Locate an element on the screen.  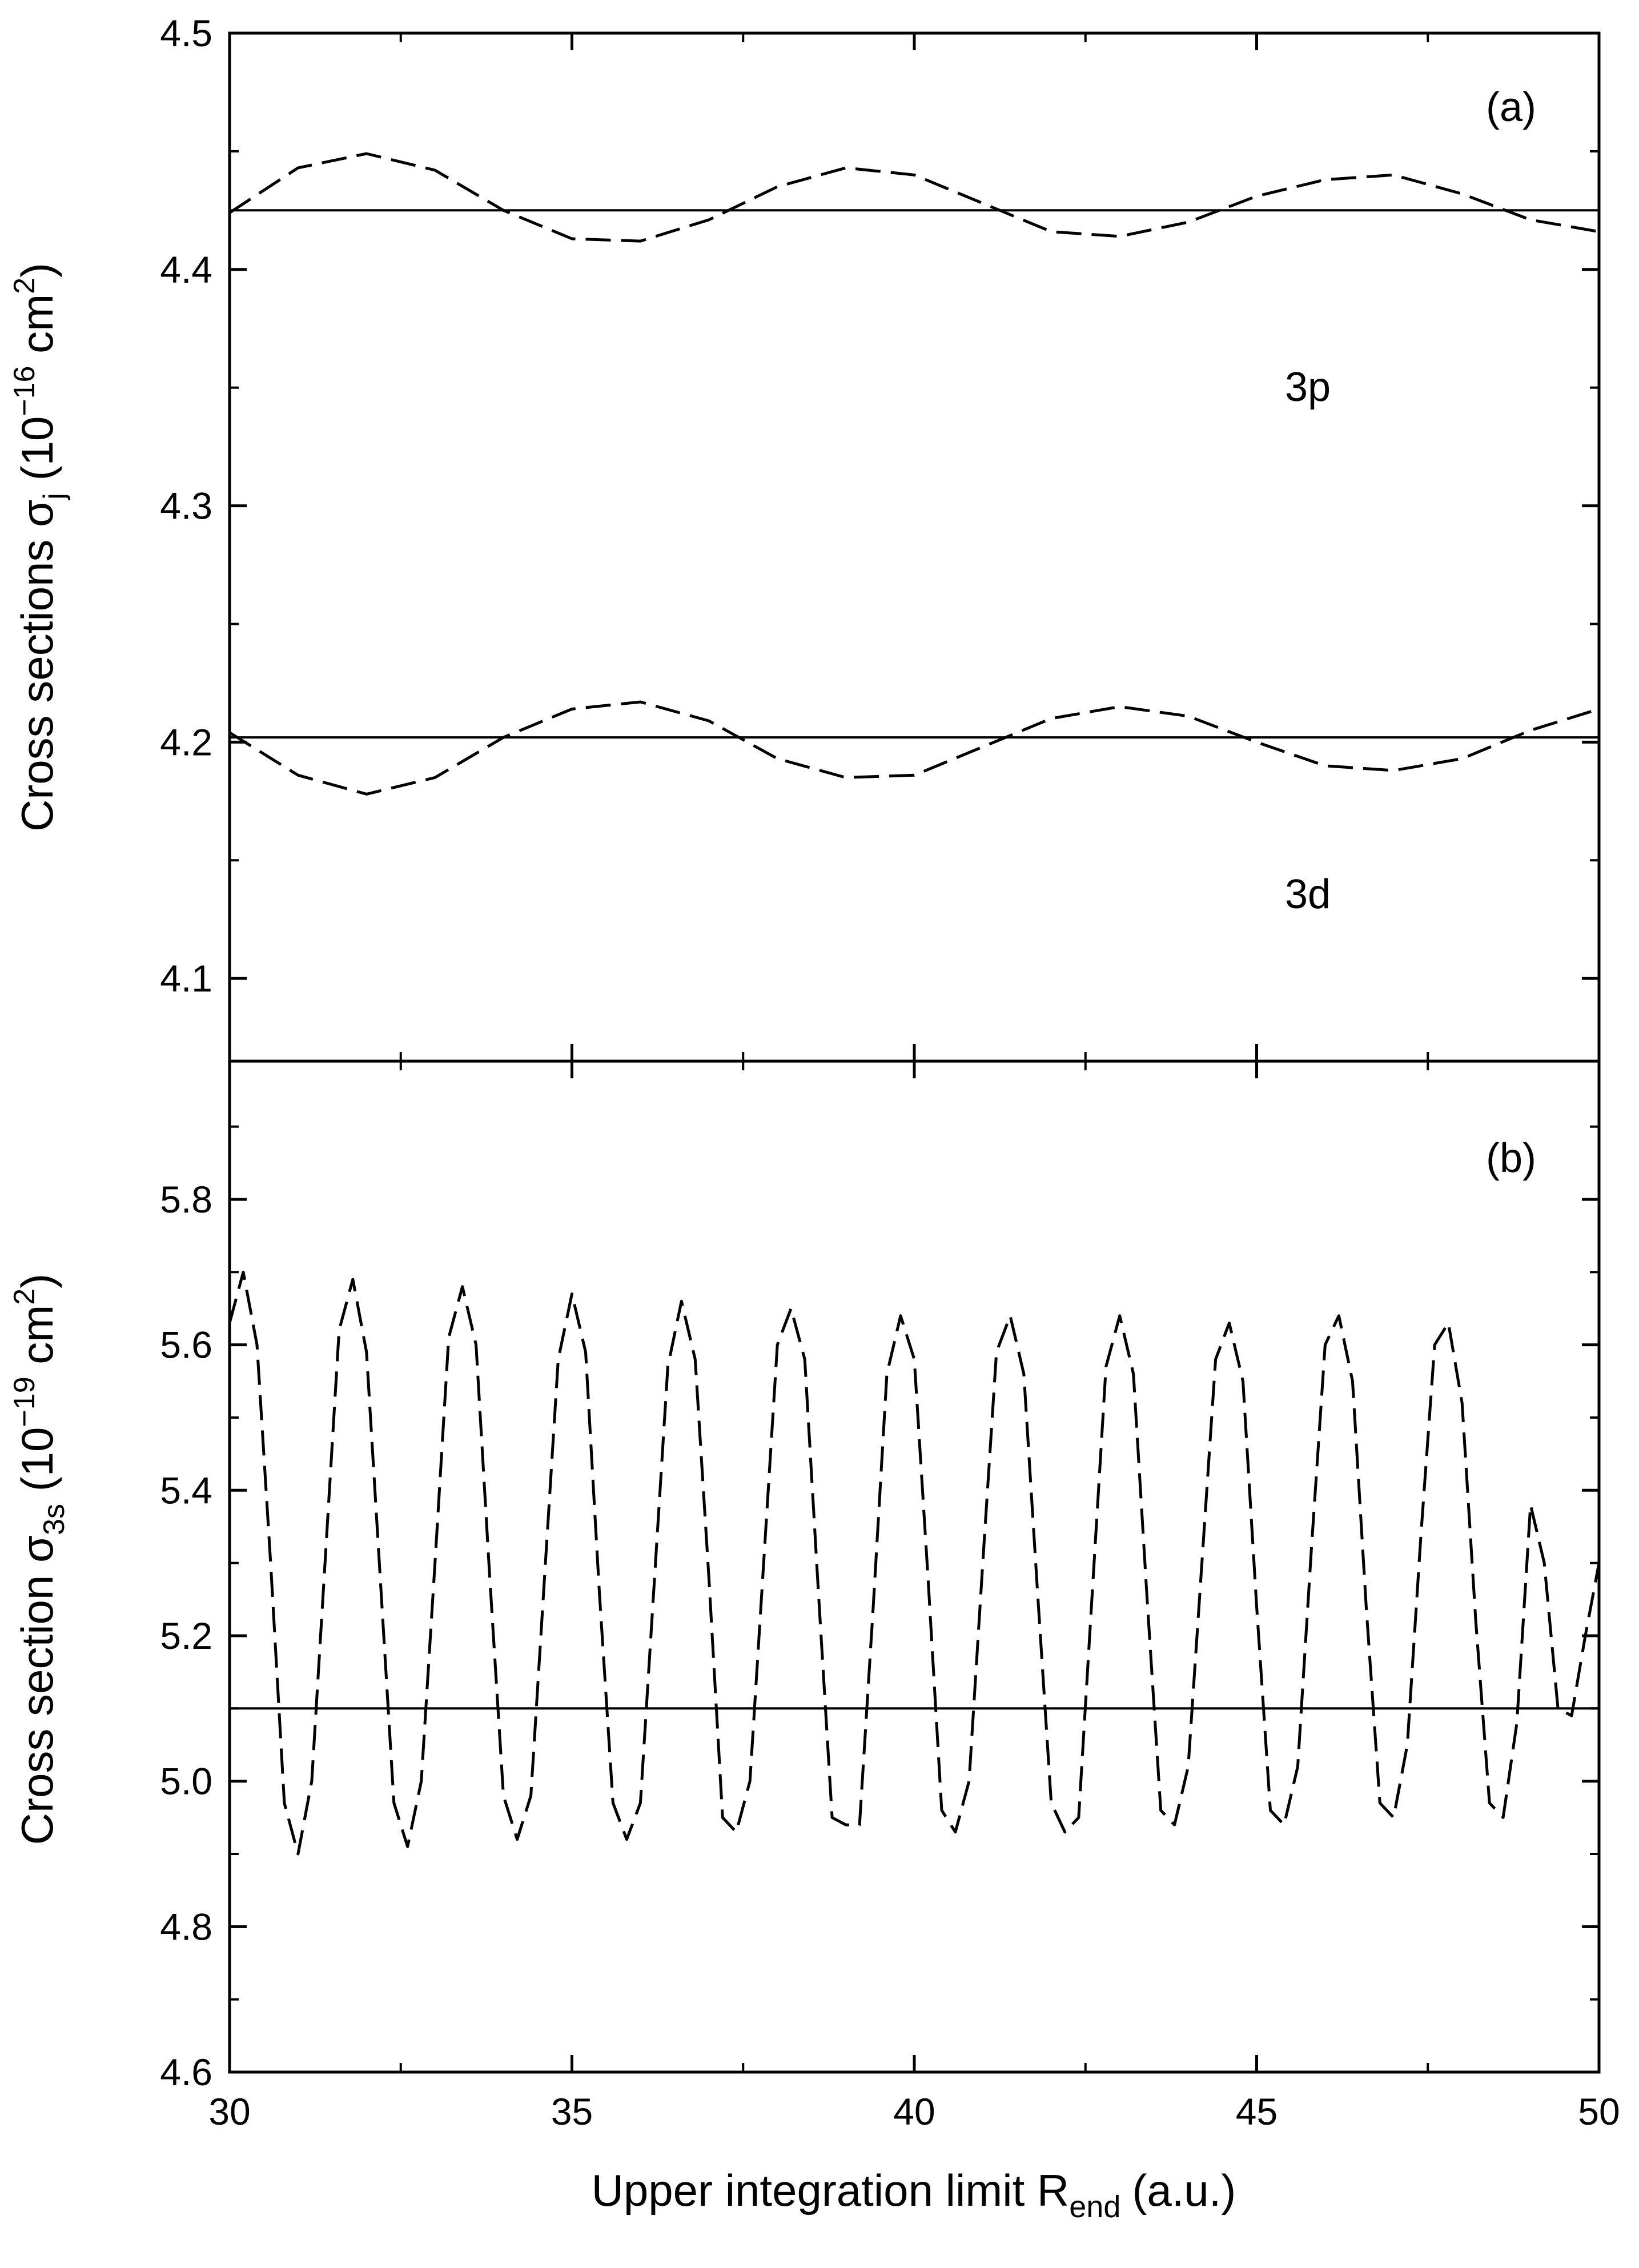
panel-a-ylabel-units-open: (10 is located at coordinates (37, 454).